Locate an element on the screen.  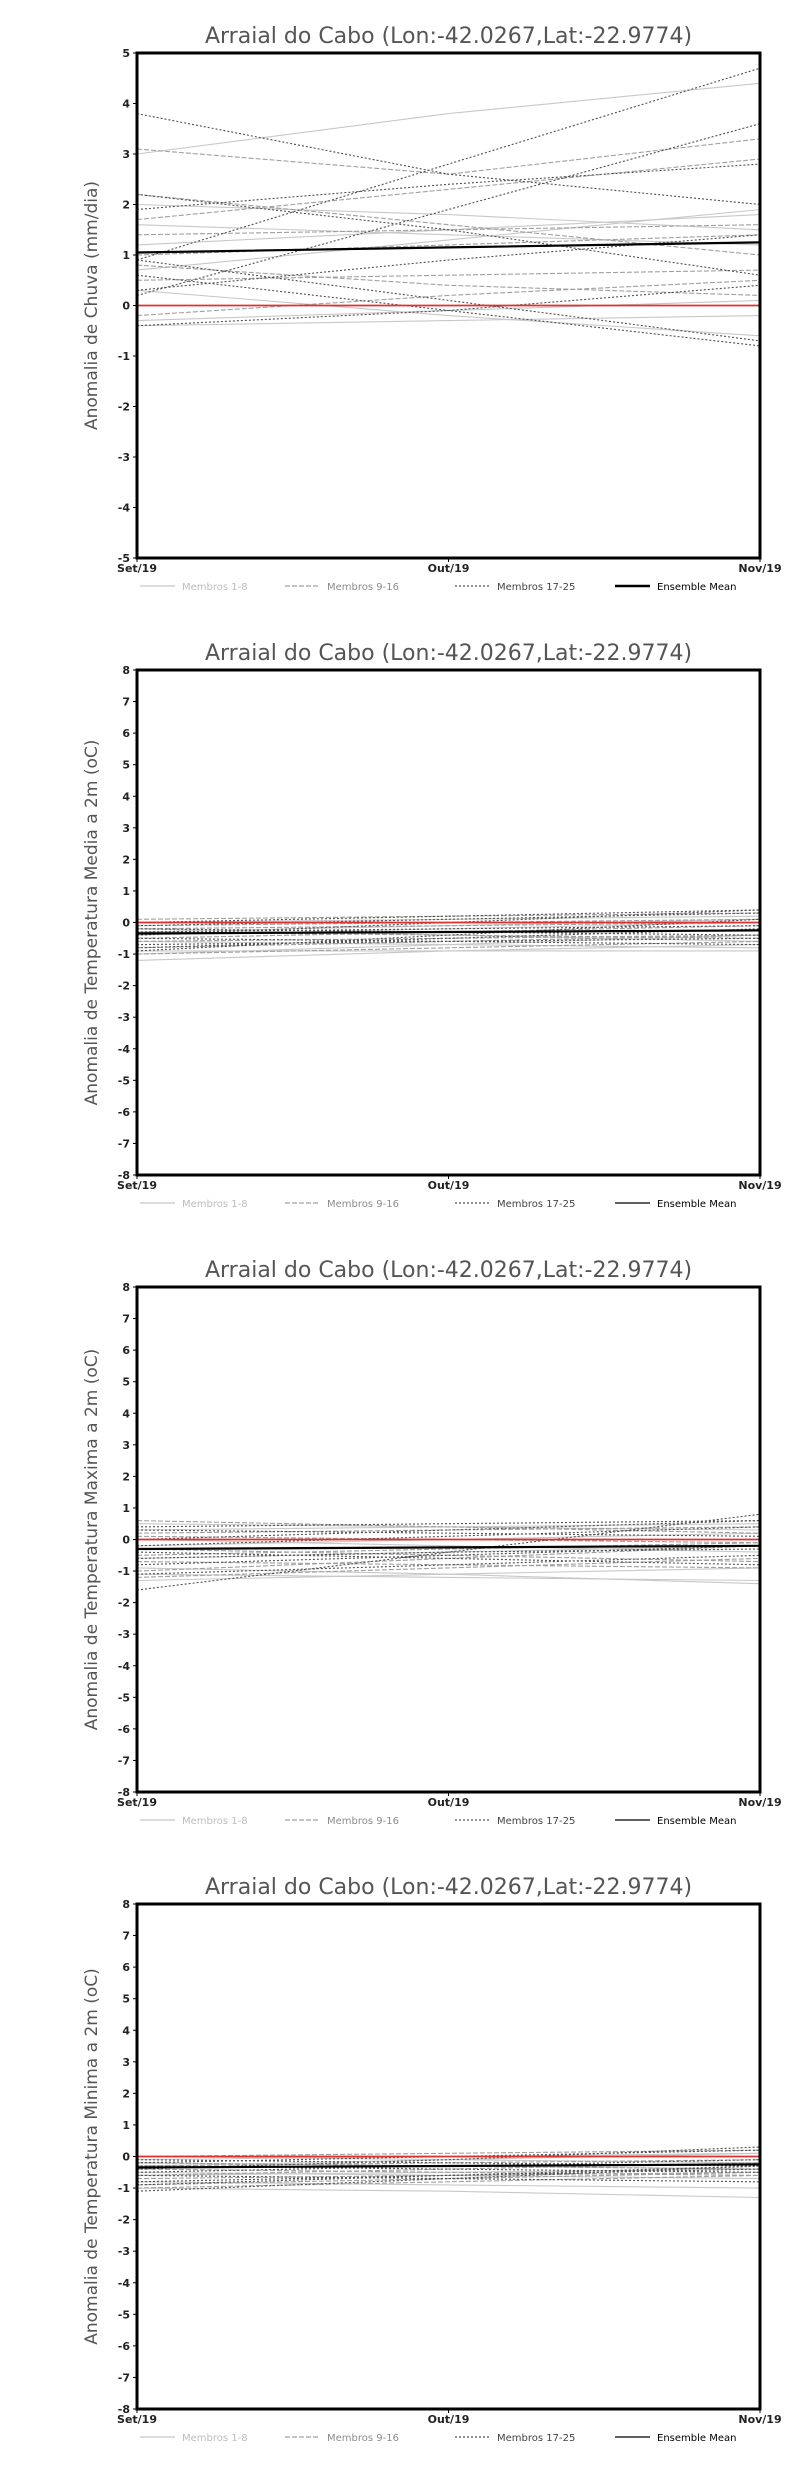
y-tick-label: 2 is located at coordinates (126, 859).